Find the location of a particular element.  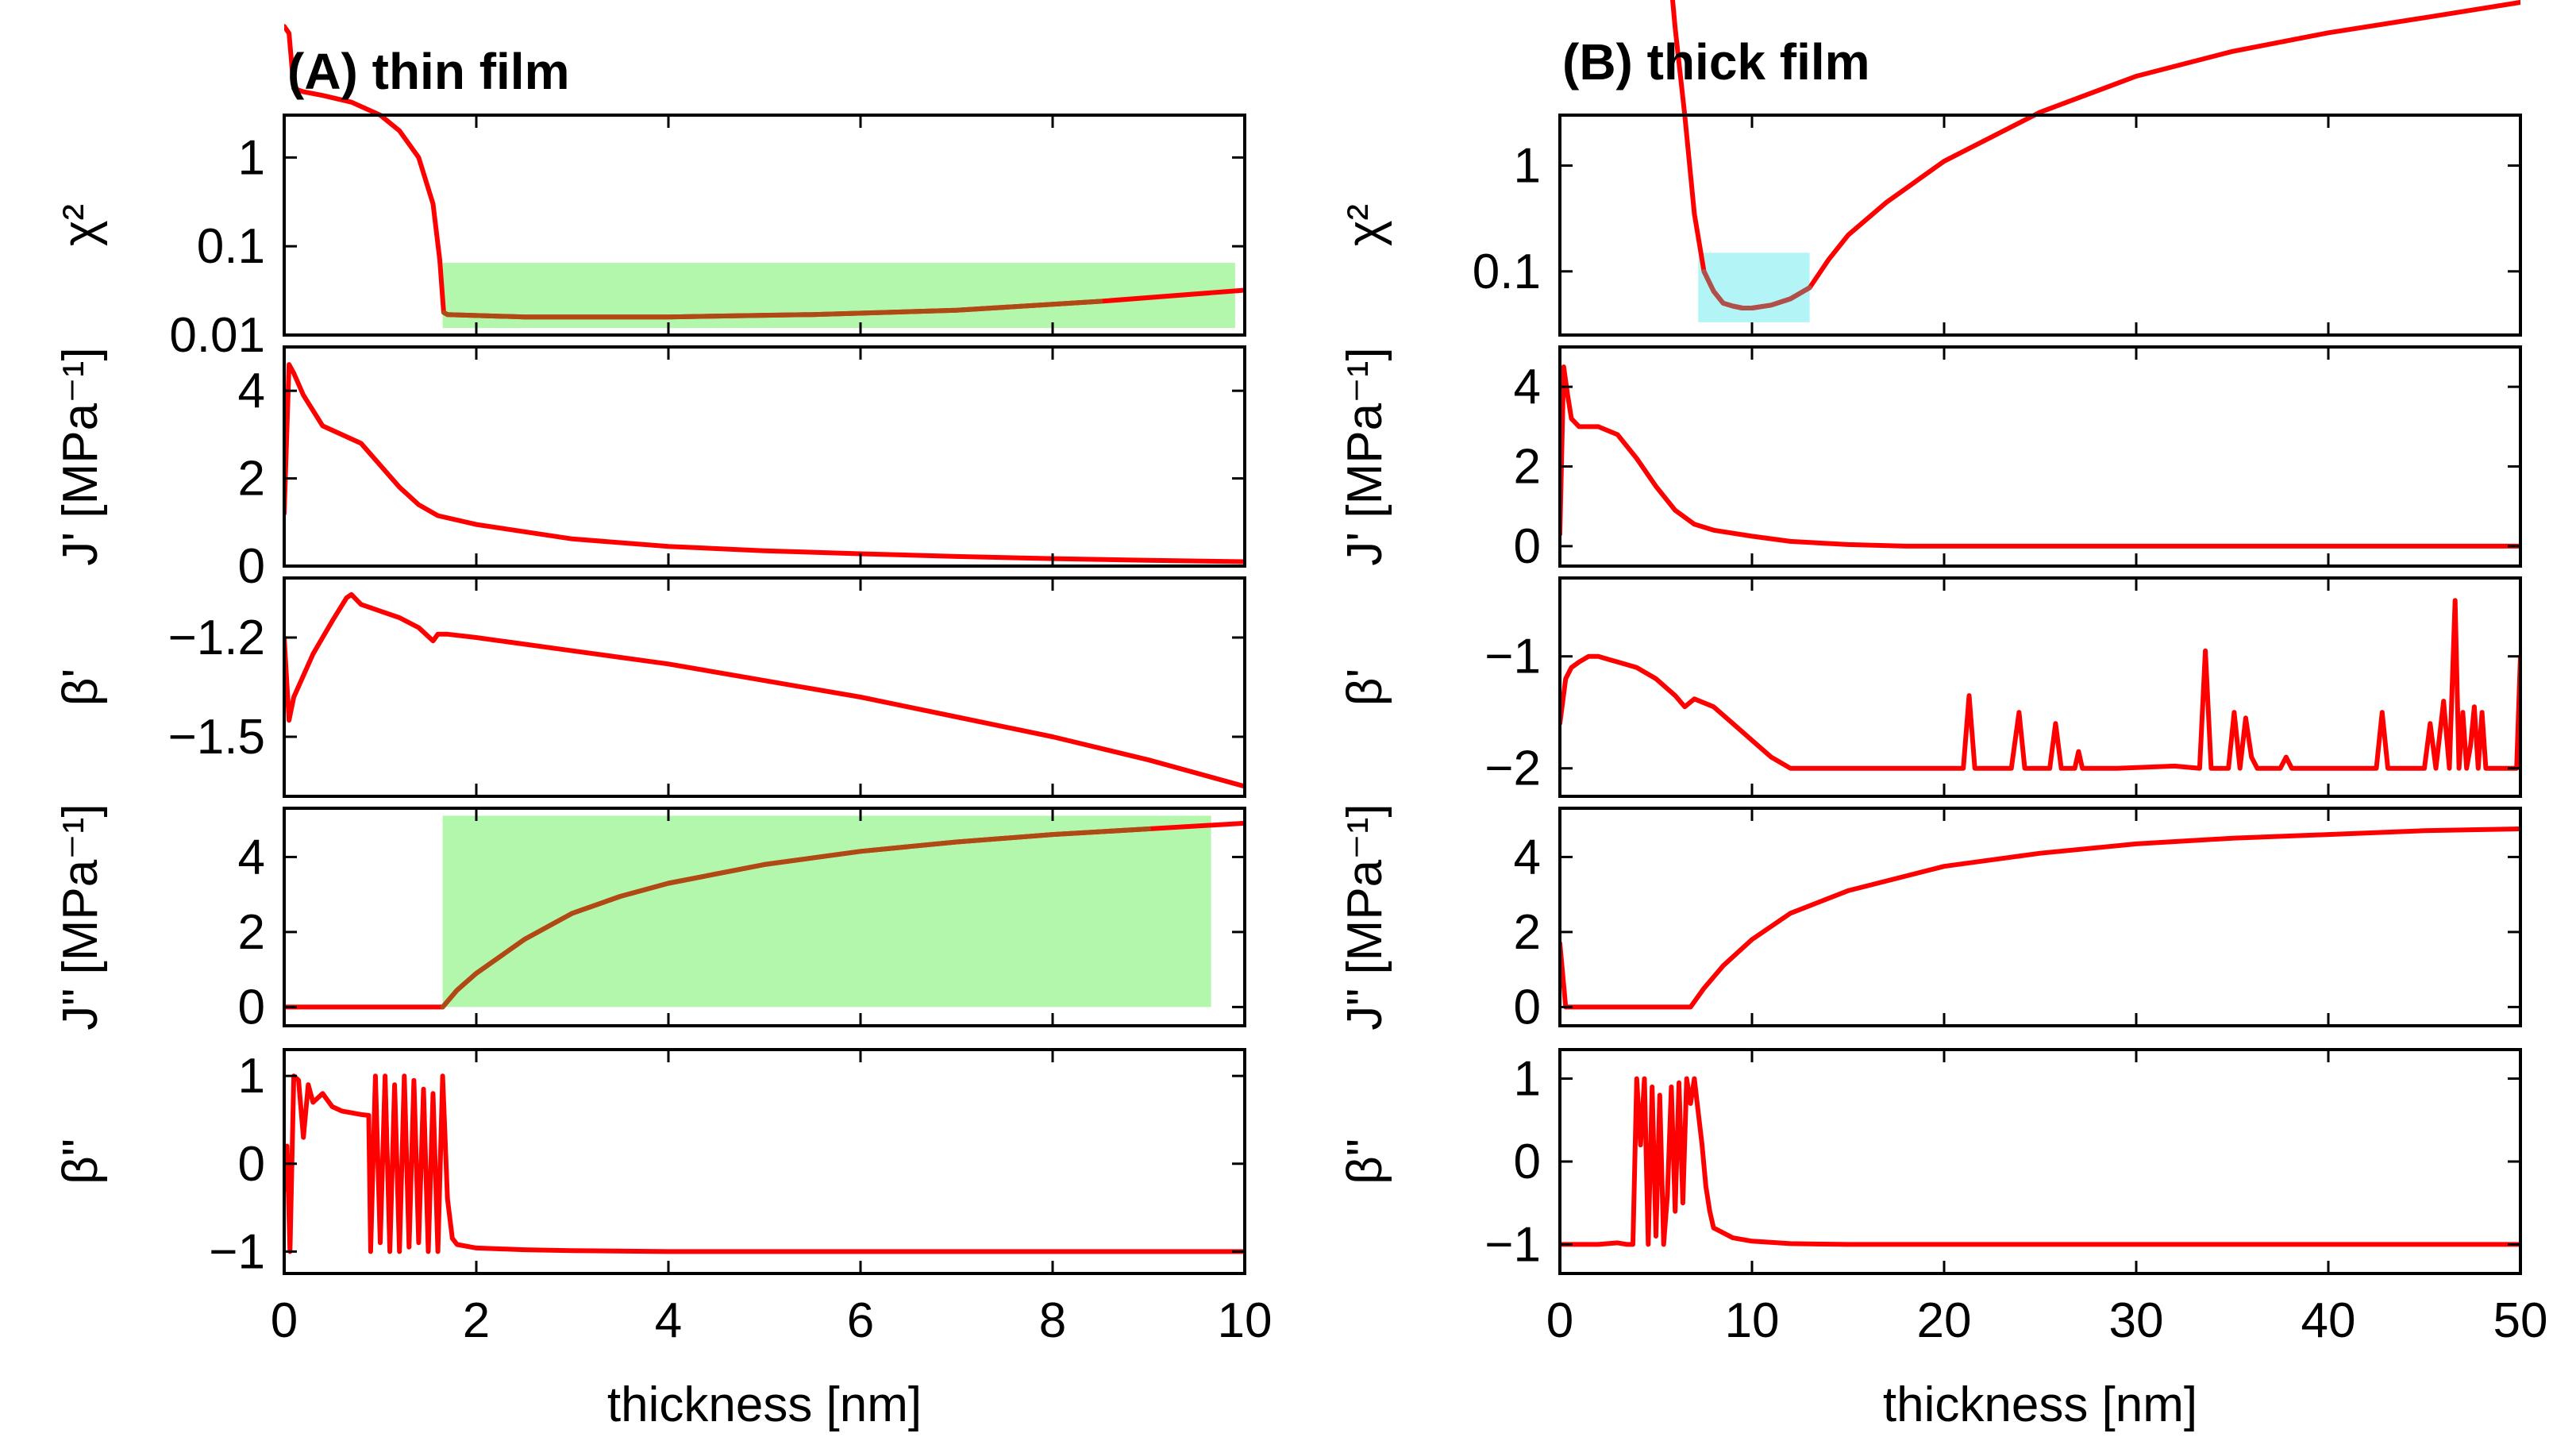

y-tick-label: −1.5 is located at coordinates (216, 737).